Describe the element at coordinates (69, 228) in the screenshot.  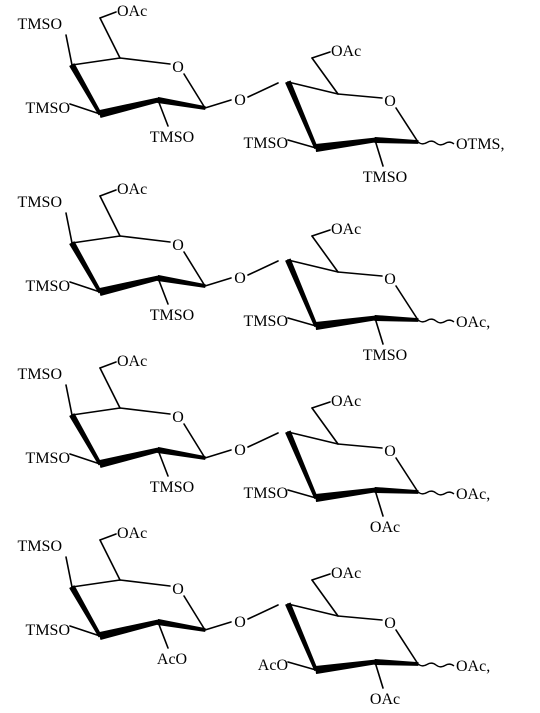
I see `s2-gal-c4-o4-bond` at that location.